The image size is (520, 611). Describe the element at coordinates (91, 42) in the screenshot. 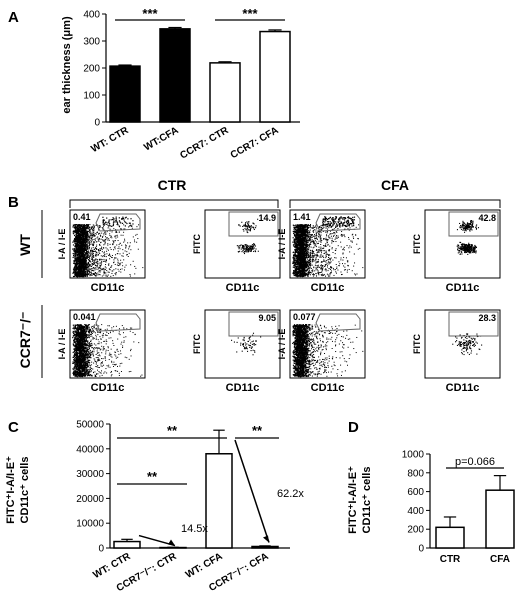

I see `y-tick-label: 300` at that location.